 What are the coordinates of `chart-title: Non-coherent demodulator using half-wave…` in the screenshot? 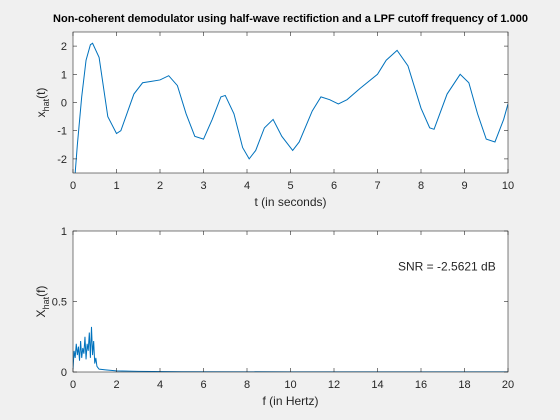 It's located at (290, 19).